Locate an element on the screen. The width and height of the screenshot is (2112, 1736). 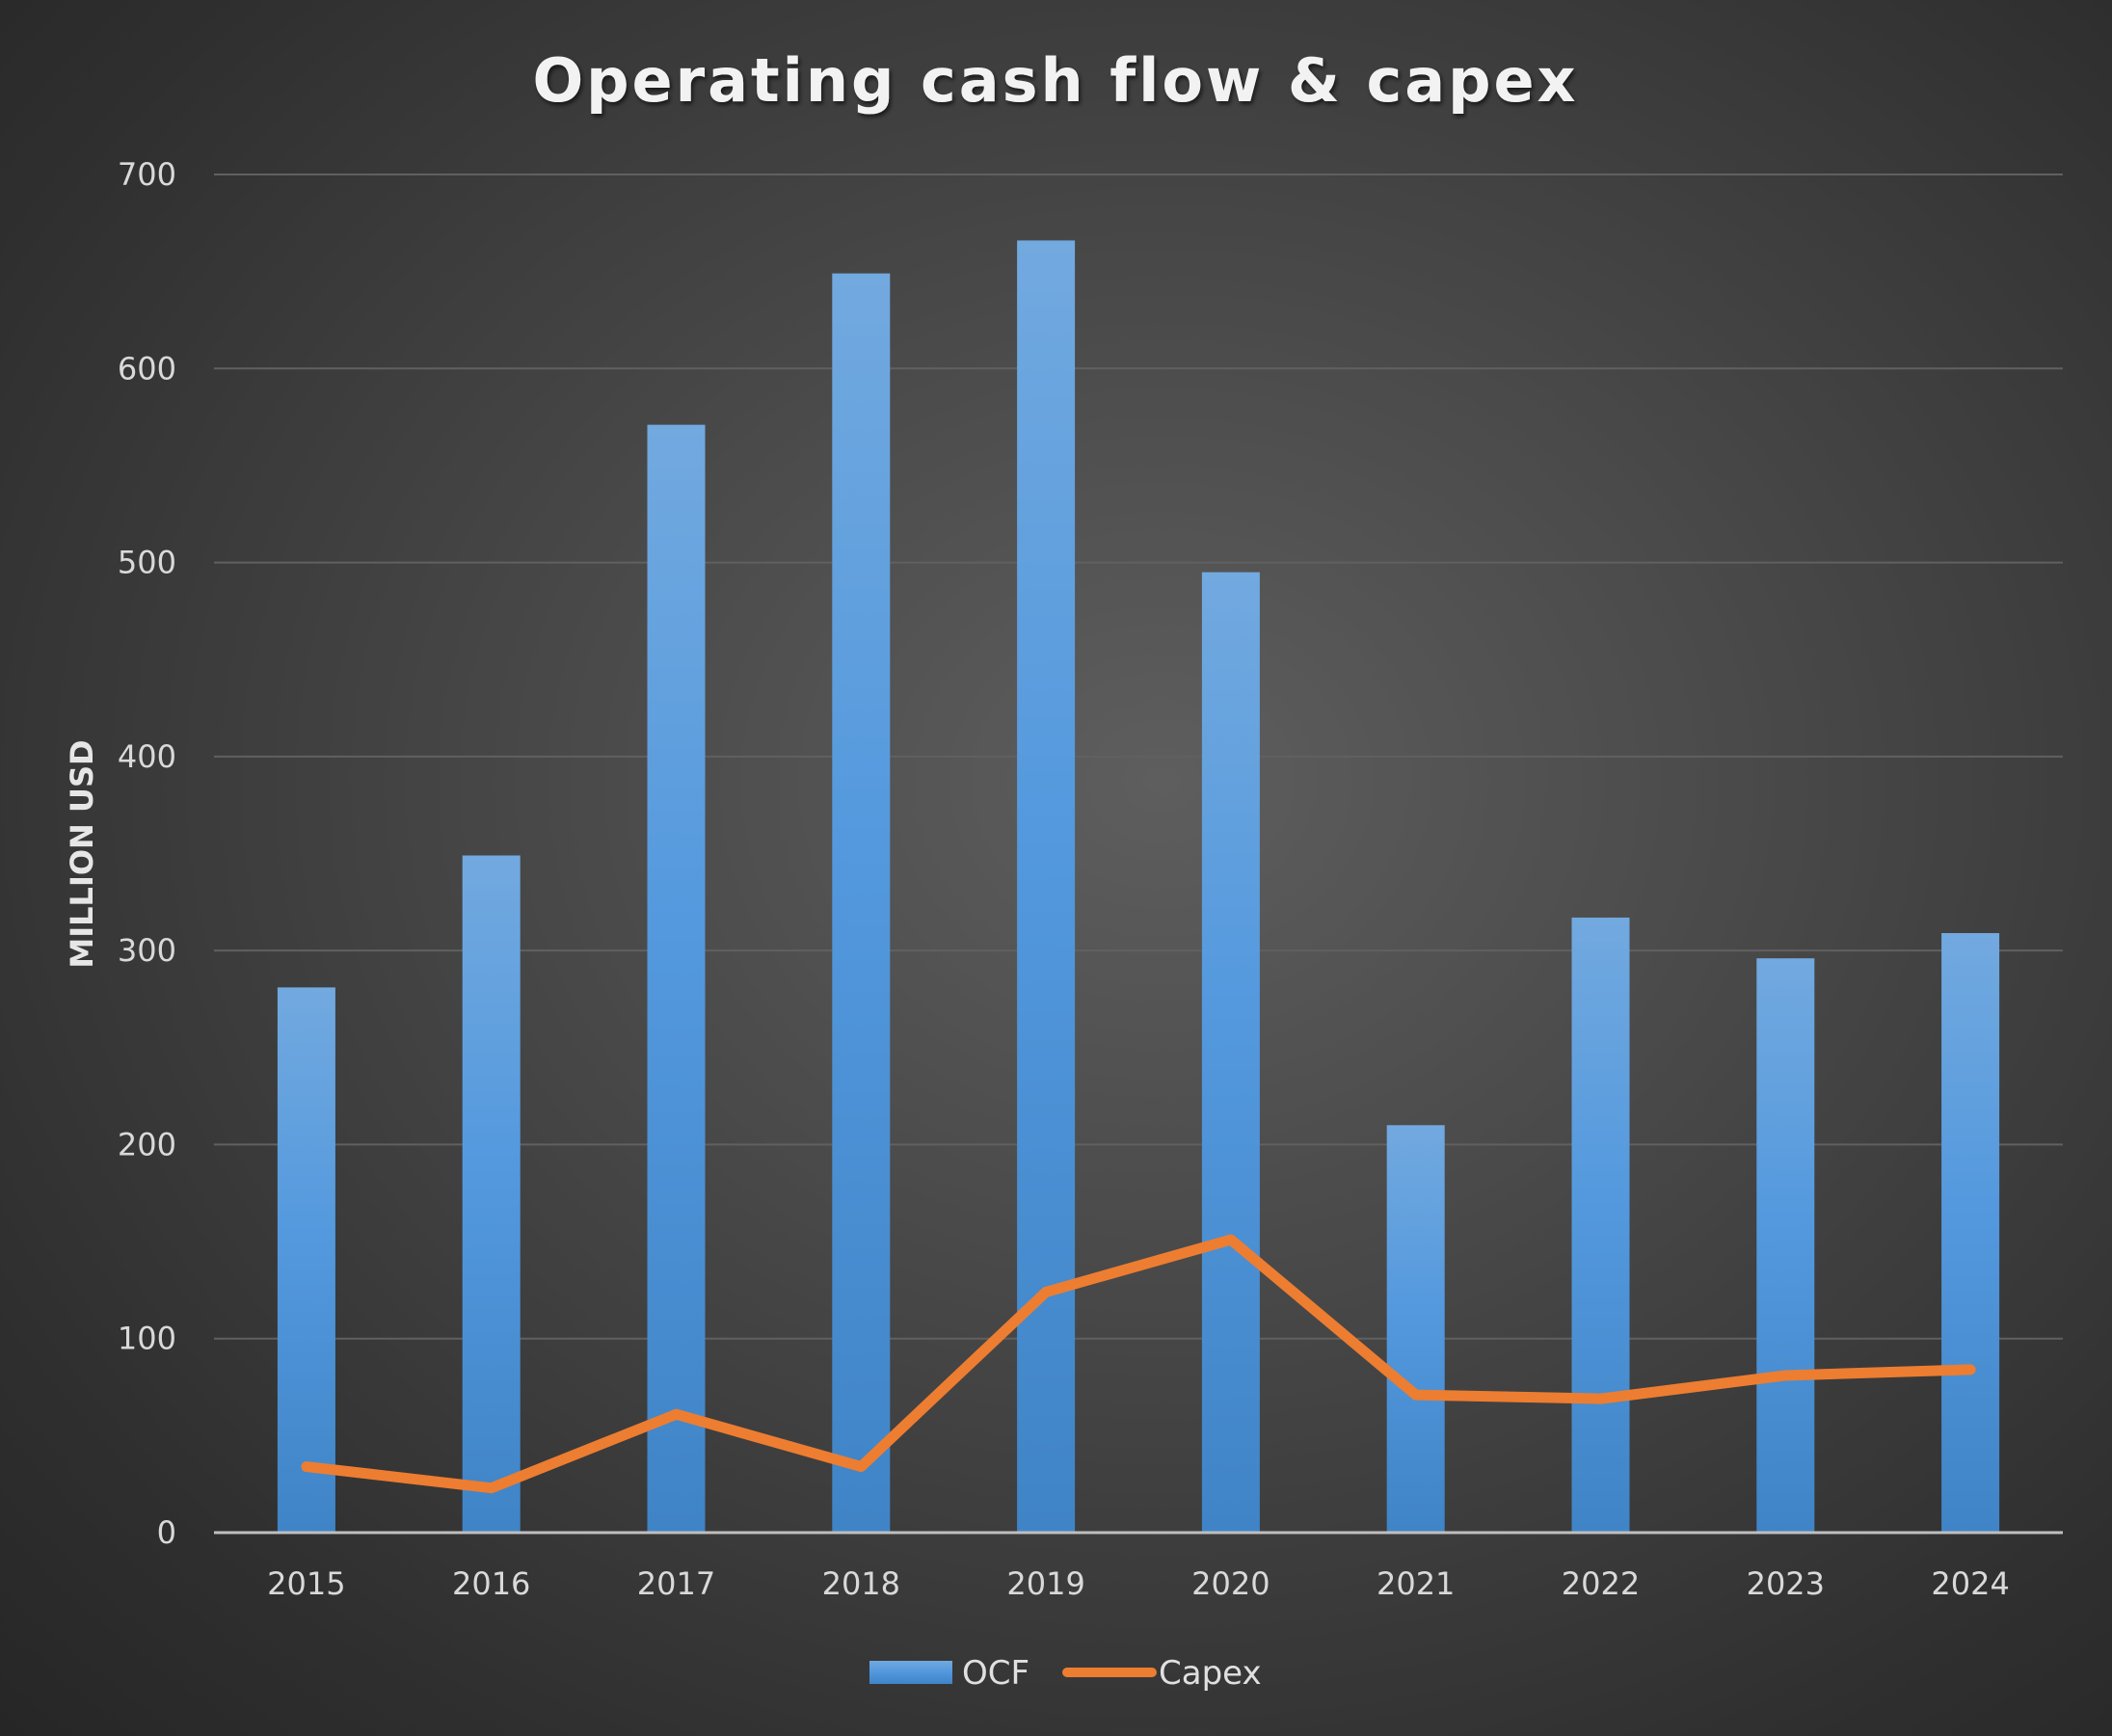
y-tick-label: 400 is located at coordinates (147, 756).